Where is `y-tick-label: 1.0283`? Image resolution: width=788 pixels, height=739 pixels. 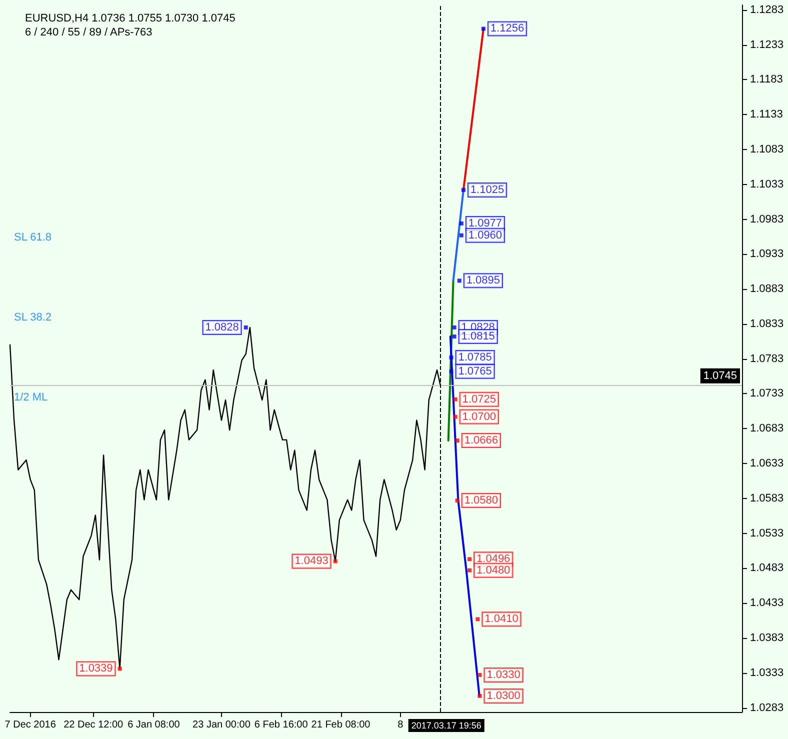 y-tick-label: 1.0283 is located at coordinates (767, 708).